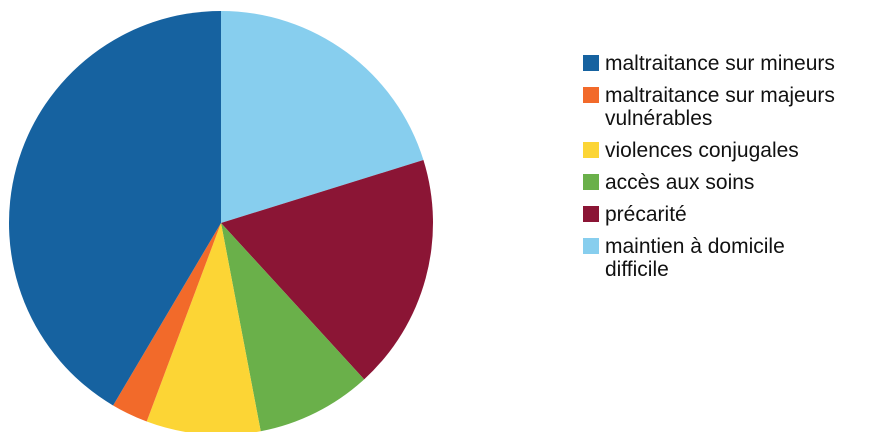 This screenshot has height=432, width=896. I want to click on legend-label: accès aux soins, so click(680, 182).